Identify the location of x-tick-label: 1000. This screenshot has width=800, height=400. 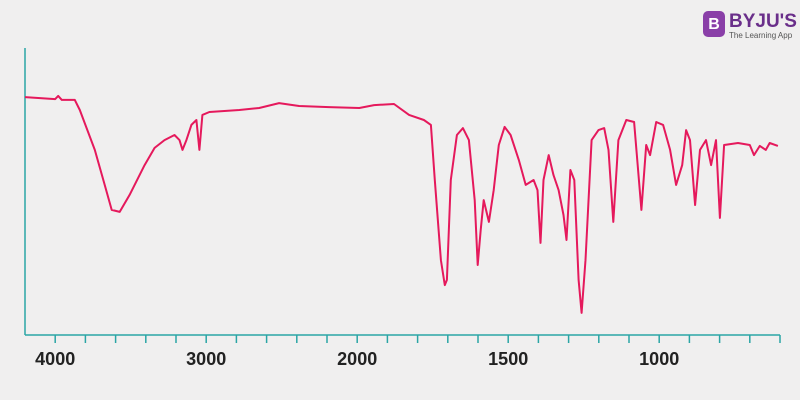
(659, 359).